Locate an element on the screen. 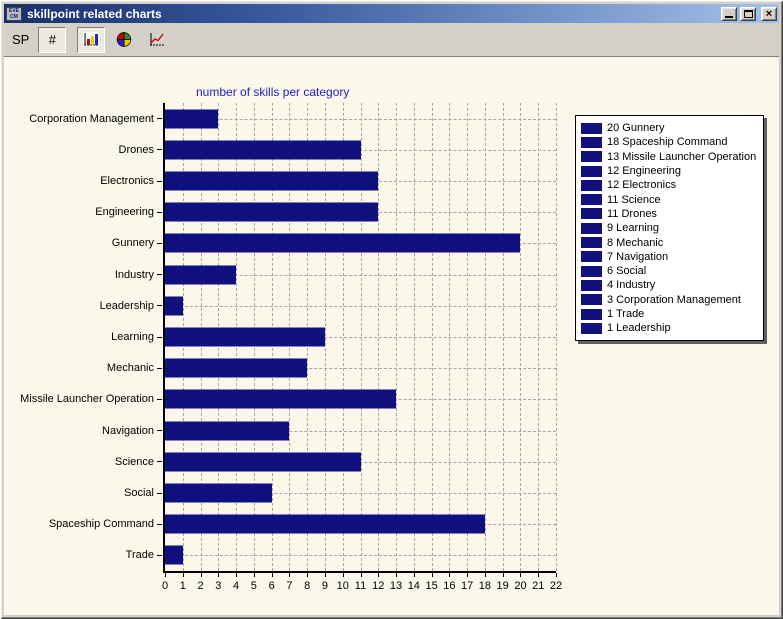  category-label-text: Gunnery is located at coordinates (132, 243).